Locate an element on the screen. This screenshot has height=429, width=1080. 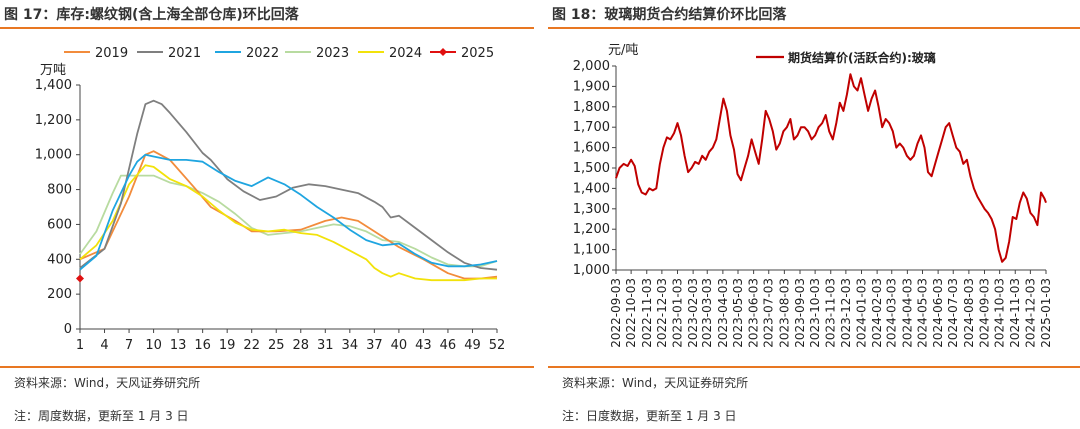
x-tick-label: 2024-09-03 is located at coordinates (984, 313).